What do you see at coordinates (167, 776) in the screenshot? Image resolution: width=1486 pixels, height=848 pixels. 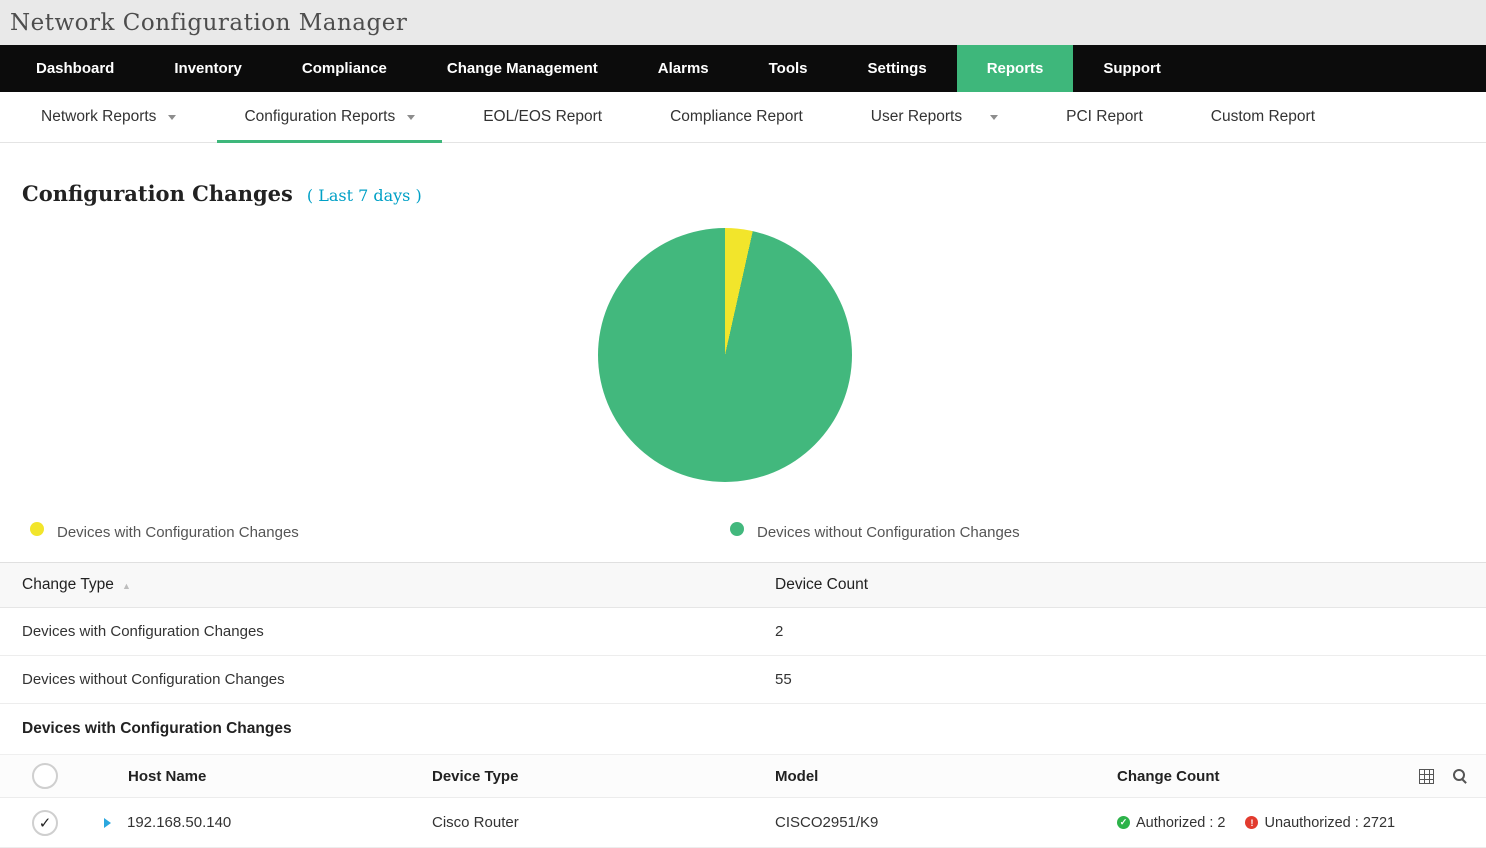 I see `devices-col-host-name: Host Name` at bounding box center [167, 776].